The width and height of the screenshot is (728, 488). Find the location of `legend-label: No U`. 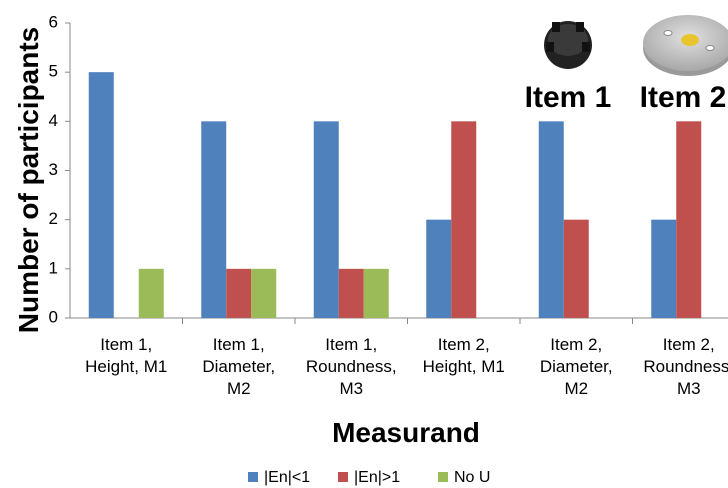

legend-label: No U is located at coordinates (472, 477).